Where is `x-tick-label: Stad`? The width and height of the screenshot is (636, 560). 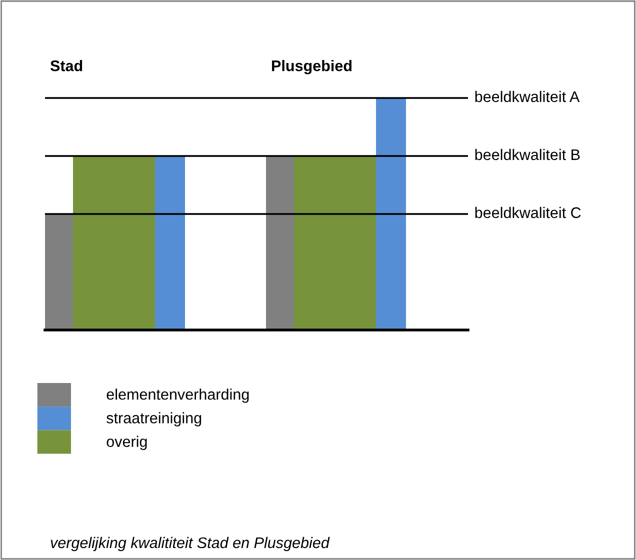
x-tick-label: Stad is located at coordinates (66, 66).